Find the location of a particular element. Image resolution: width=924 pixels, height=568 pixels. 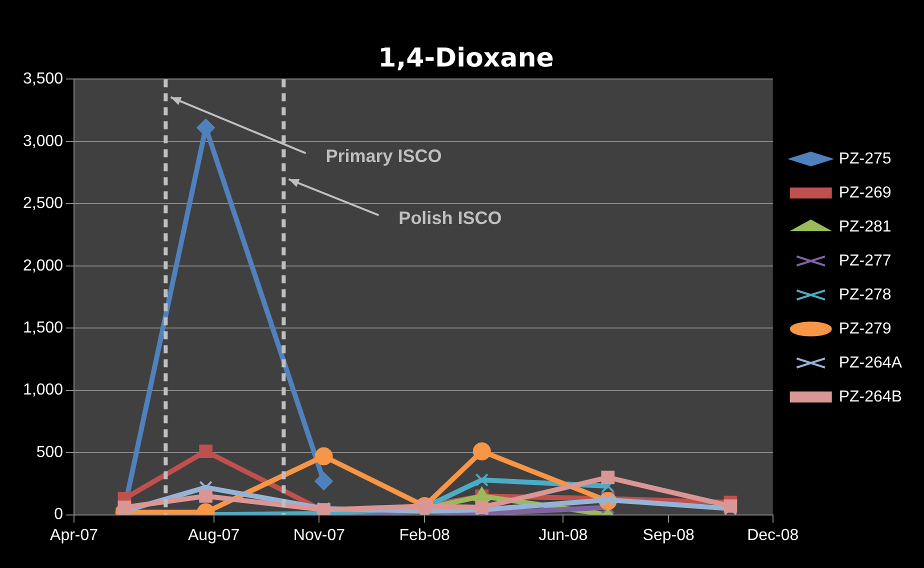

ref-line-label: Primary ISCO is located at coordinates (384, 156).